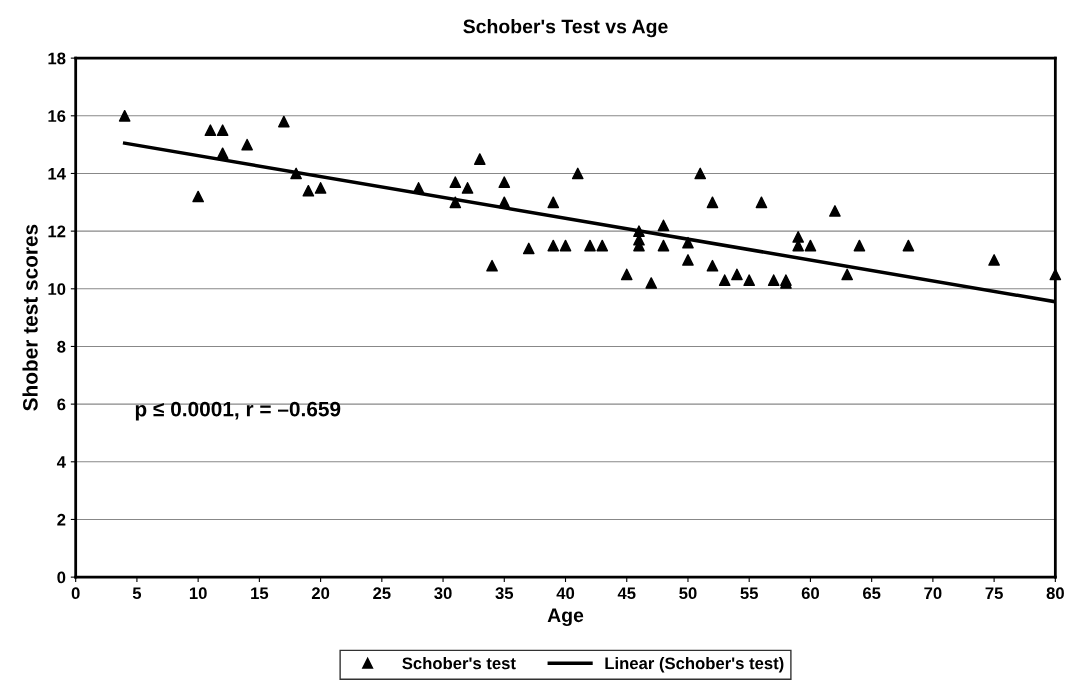 This screenshot has width=1066, height=692. I want to click on chart-title: Schober's Test vs Age, so click(565, 28).